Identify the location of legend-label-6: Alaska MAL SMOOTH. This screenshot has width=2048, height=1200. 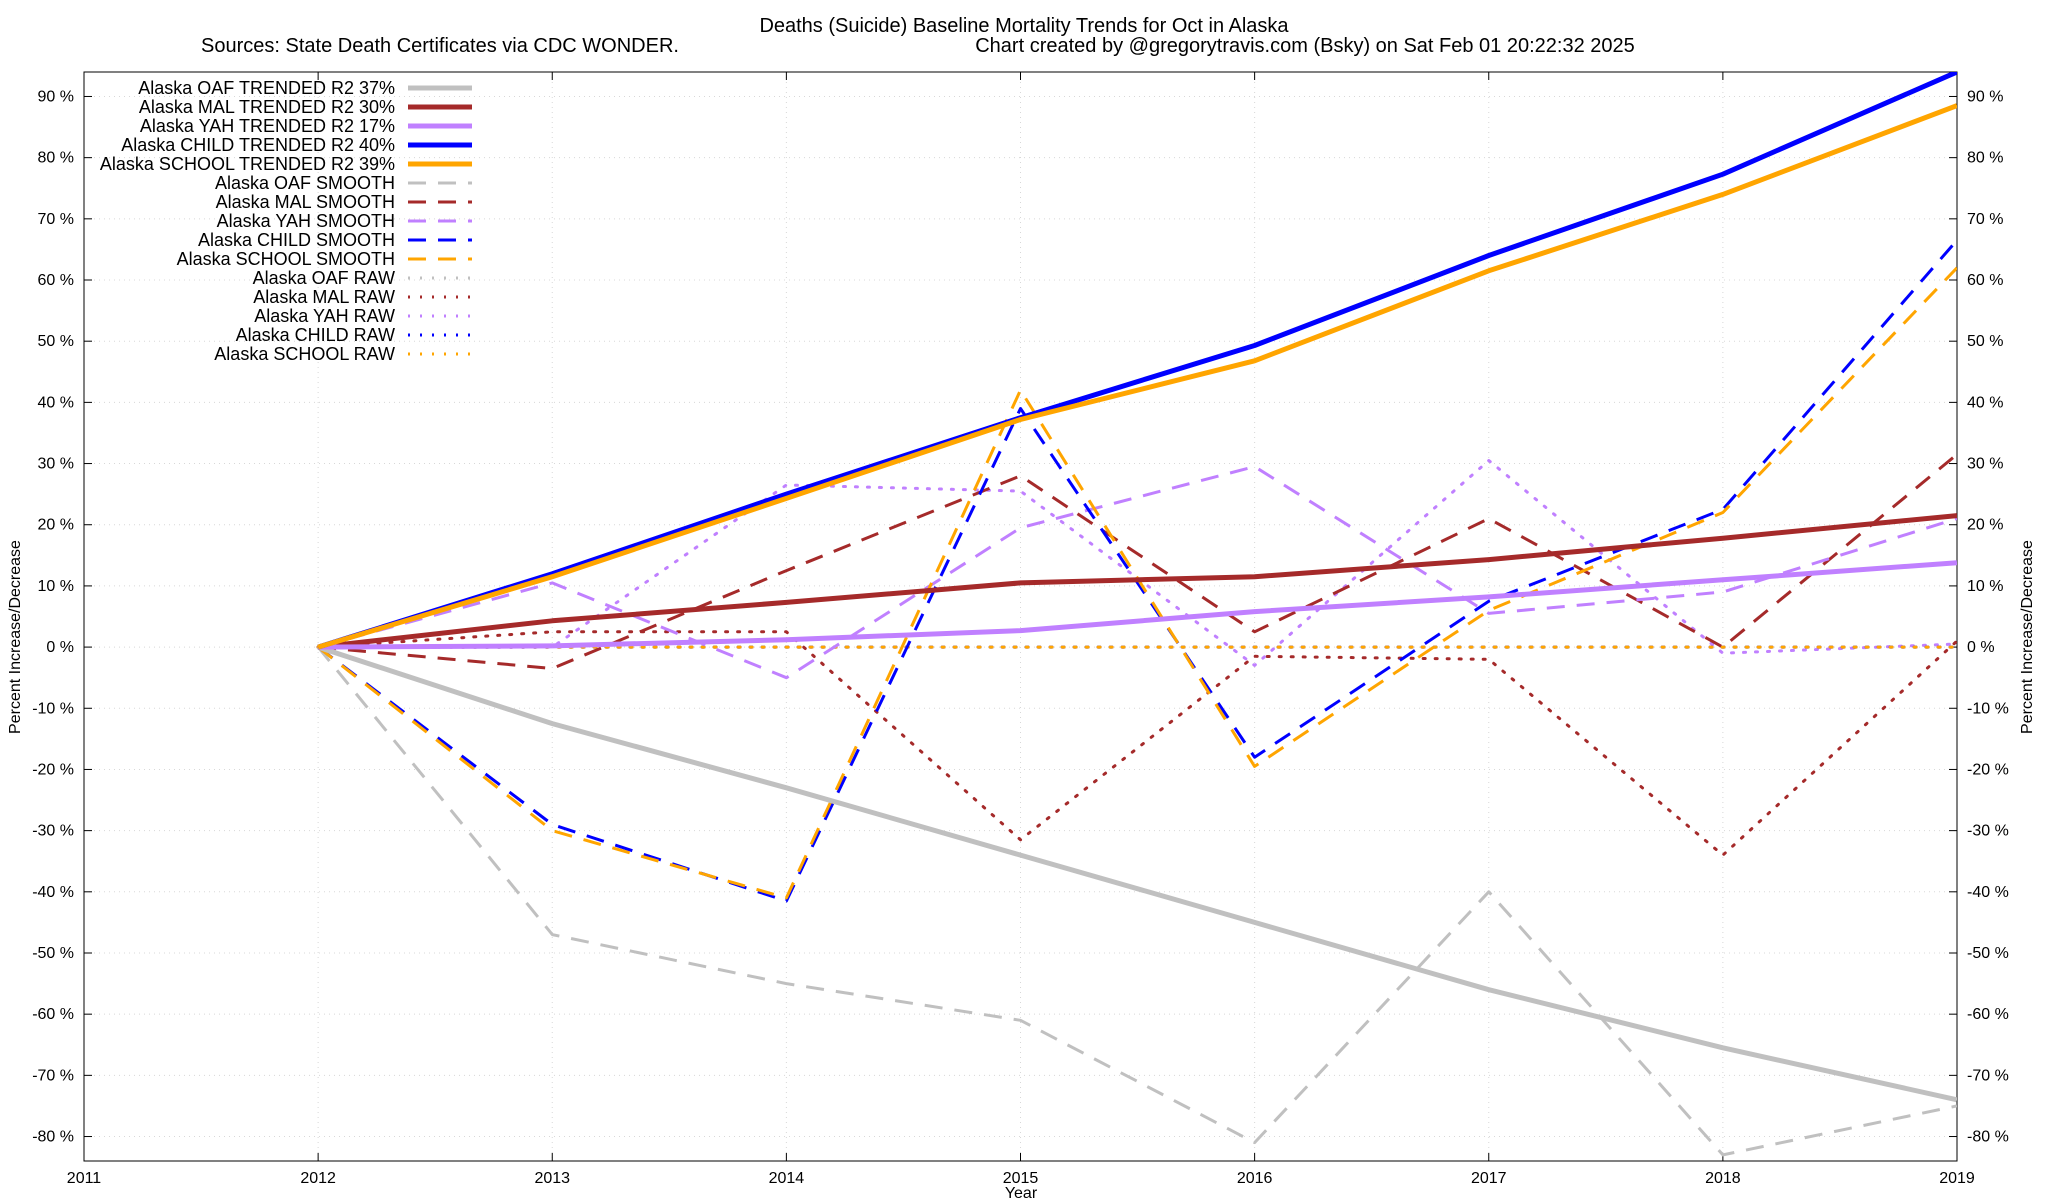
(305, 202).